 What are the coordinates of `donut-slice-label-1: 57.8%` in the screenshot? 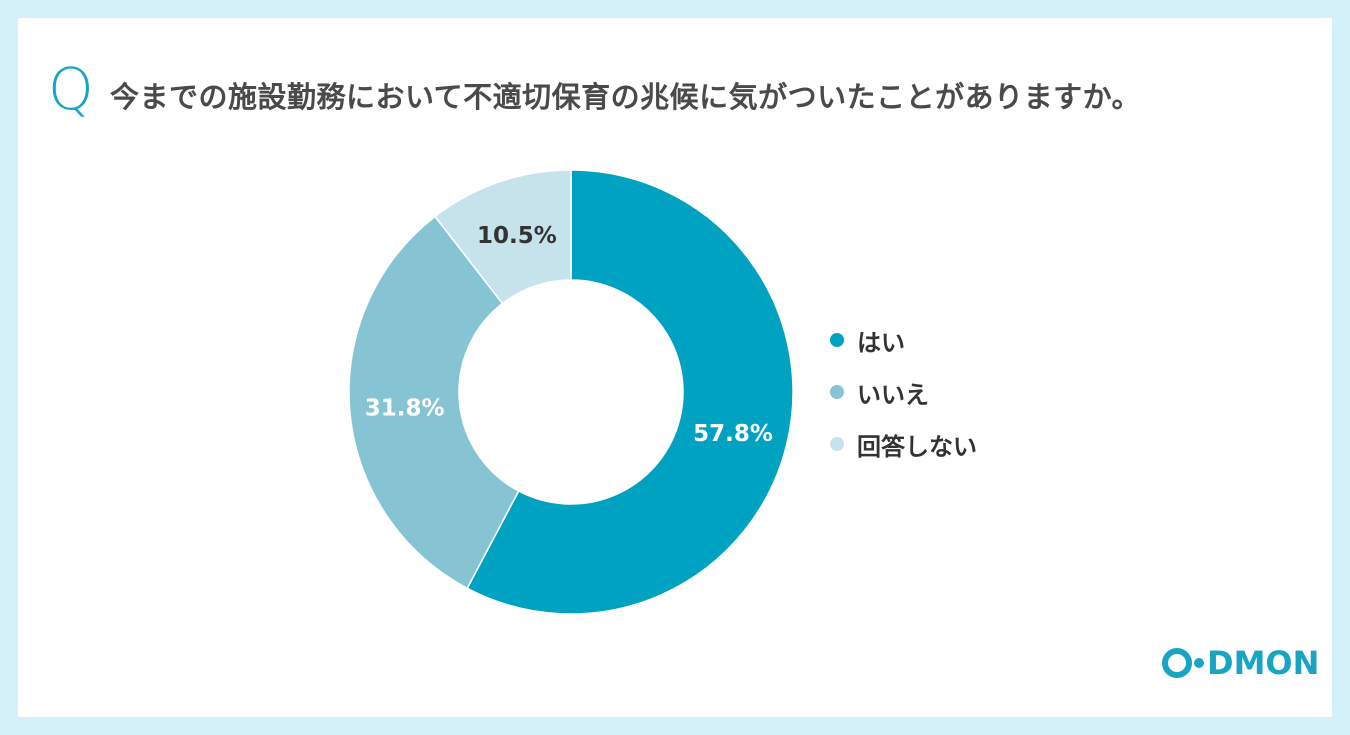 It's located at (733, 434).